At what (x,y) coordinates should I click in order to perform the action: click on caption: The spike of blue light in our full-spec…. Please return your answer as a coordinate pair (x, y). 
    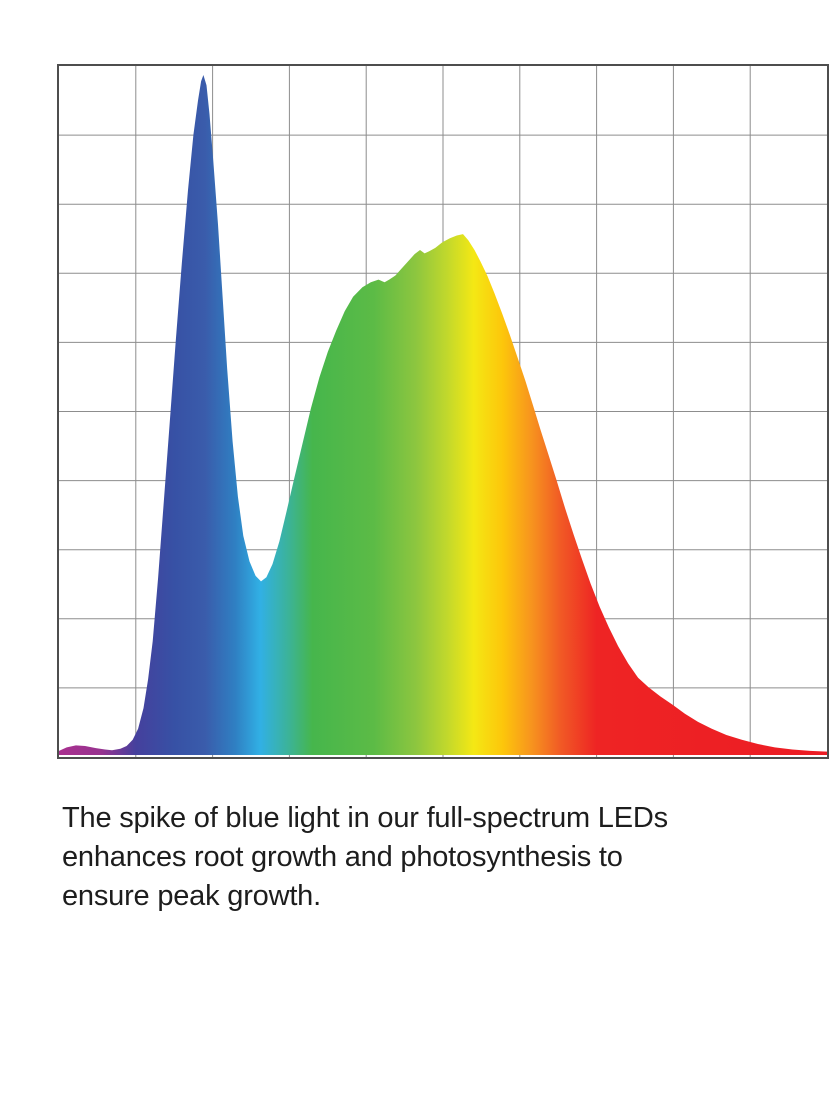
    Looking at the image, I should click on (432, 857).